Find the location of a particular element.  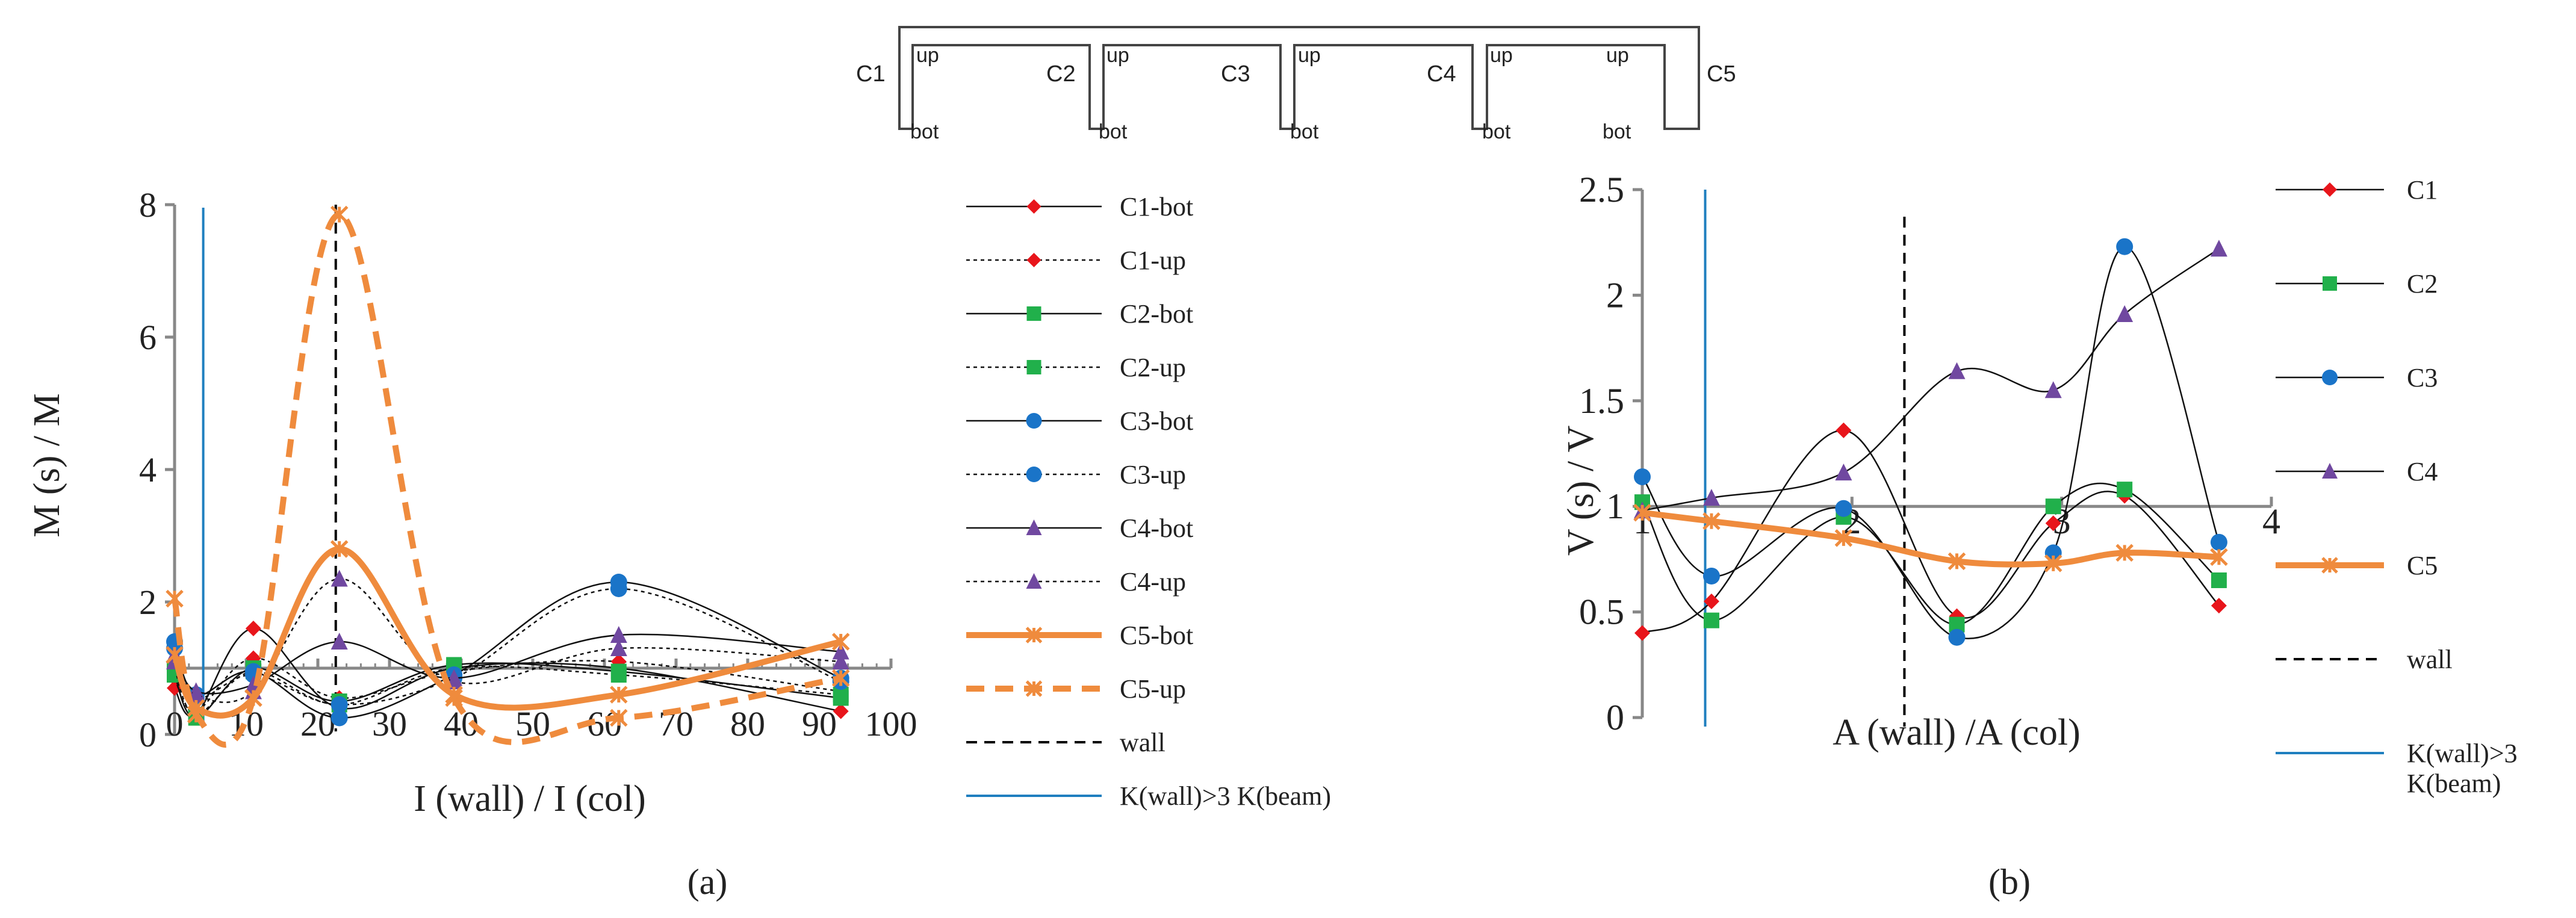

x-tick-label: 4 is located at coordinates (2271, 521).